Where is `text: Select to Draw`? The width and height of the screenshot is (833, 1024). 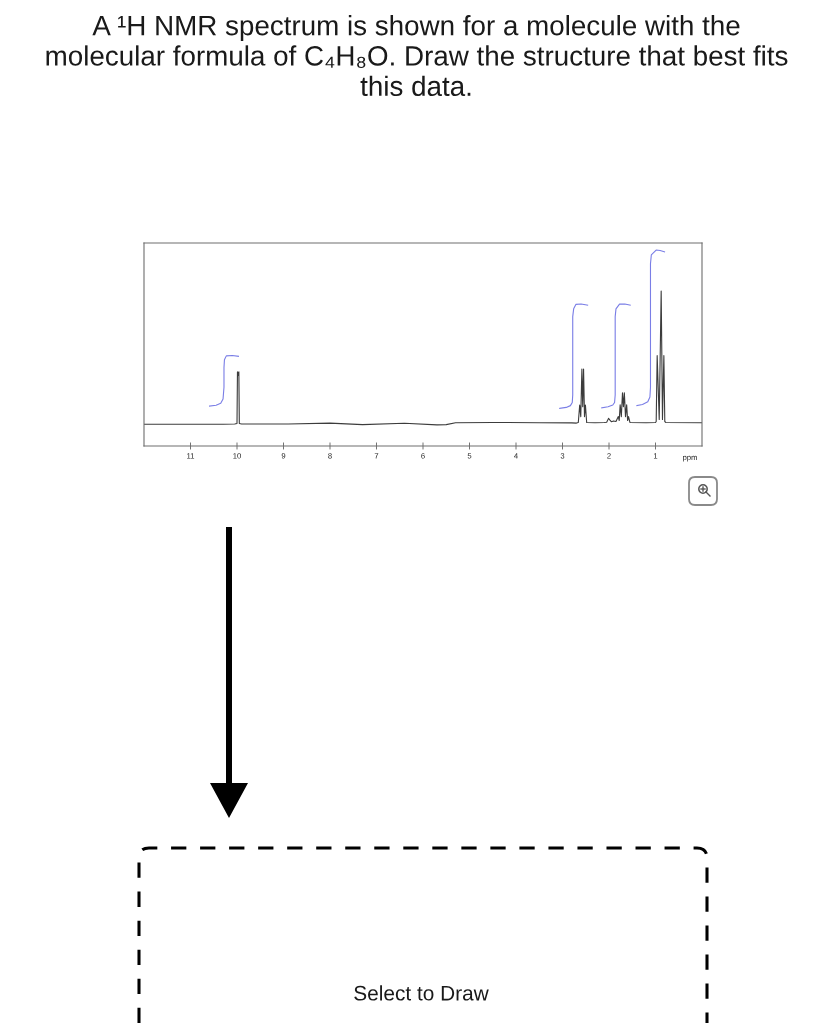 text: Select to Draw is located at coordinates (421, 993).